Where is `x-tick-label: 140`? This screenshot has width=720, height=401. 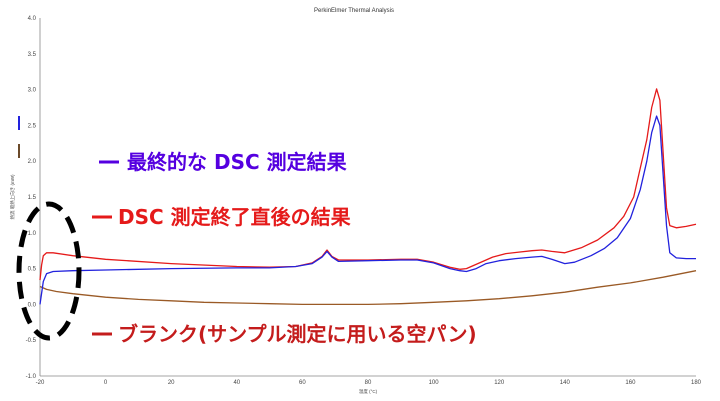
x-tick-label: 140 is located at coordinates (565, 383).